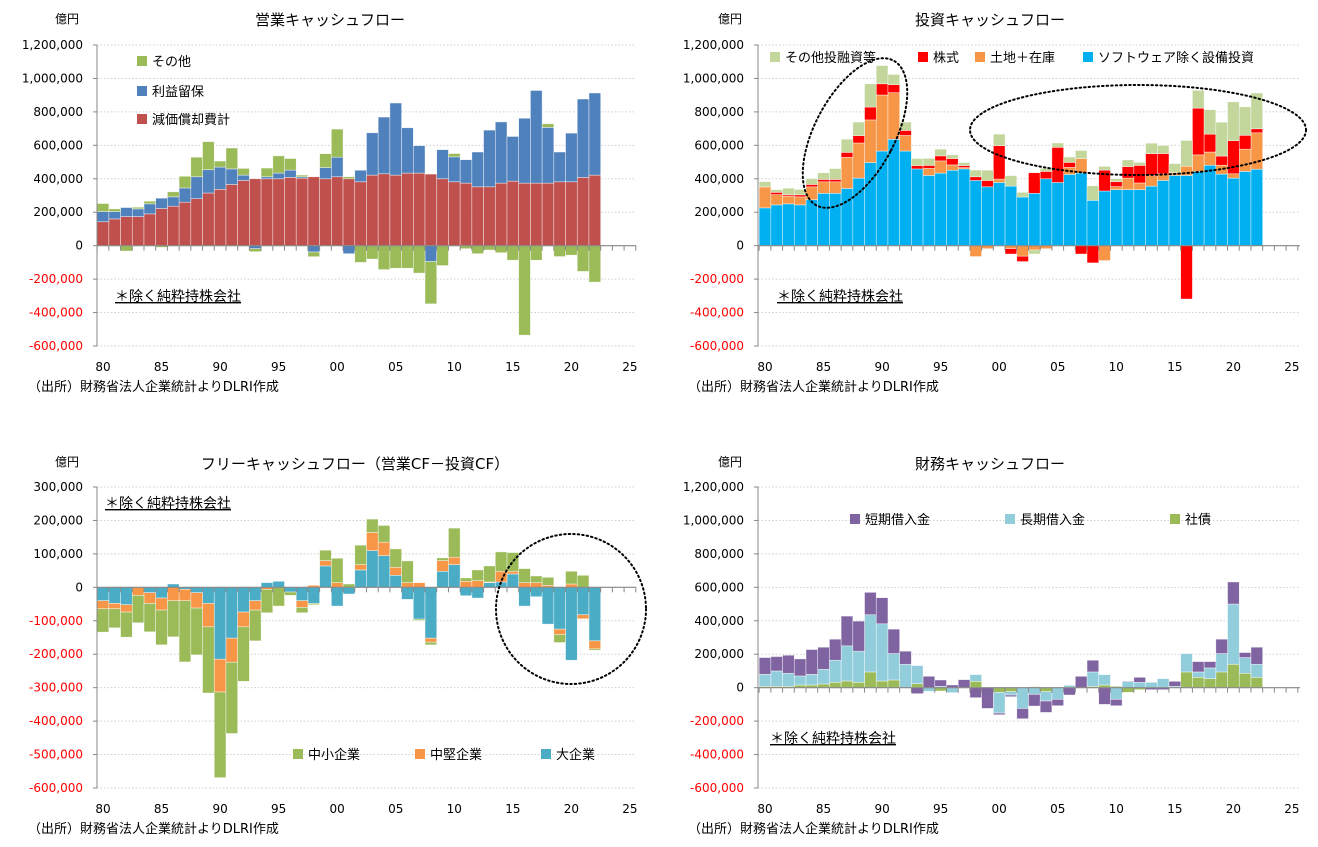 This screenshot has width=1318, height=847. Describe the element at coordinates (1116, 184) in the screenshot. I see `bar-segment-2010` at that location.